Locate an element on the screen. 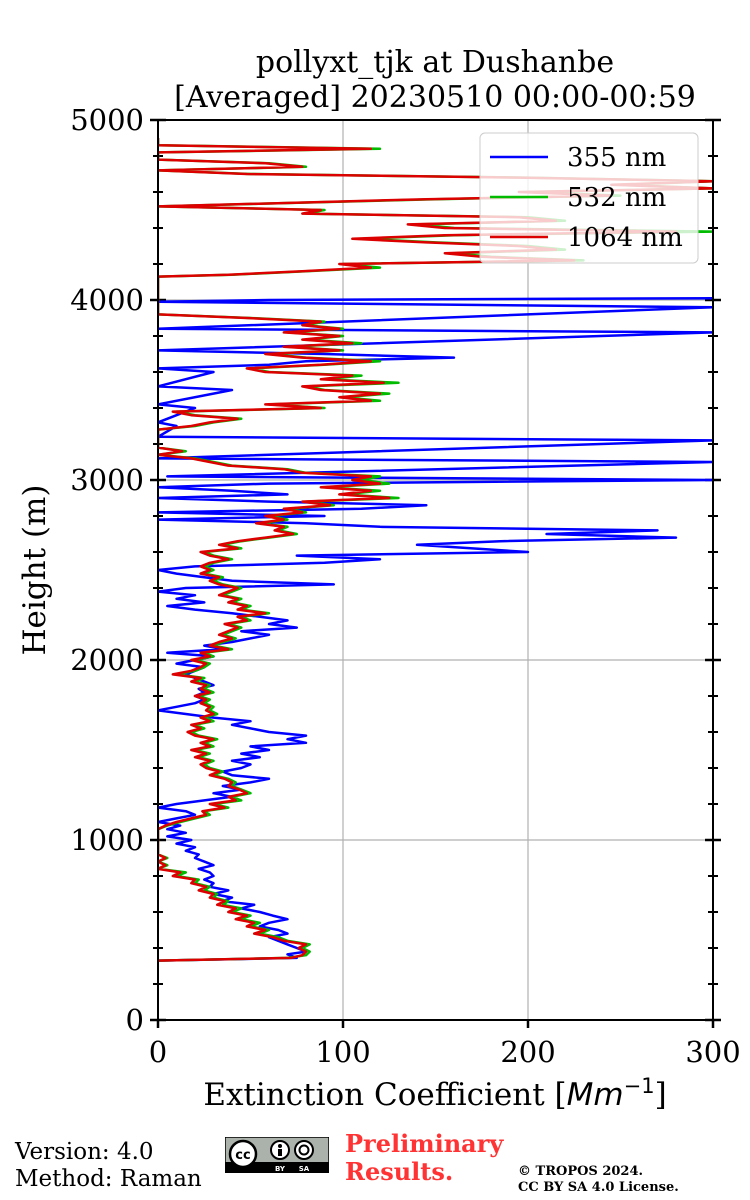 The image size is (750, 1200). method-text: Method: Raman is located at coordinates (108, 1179).